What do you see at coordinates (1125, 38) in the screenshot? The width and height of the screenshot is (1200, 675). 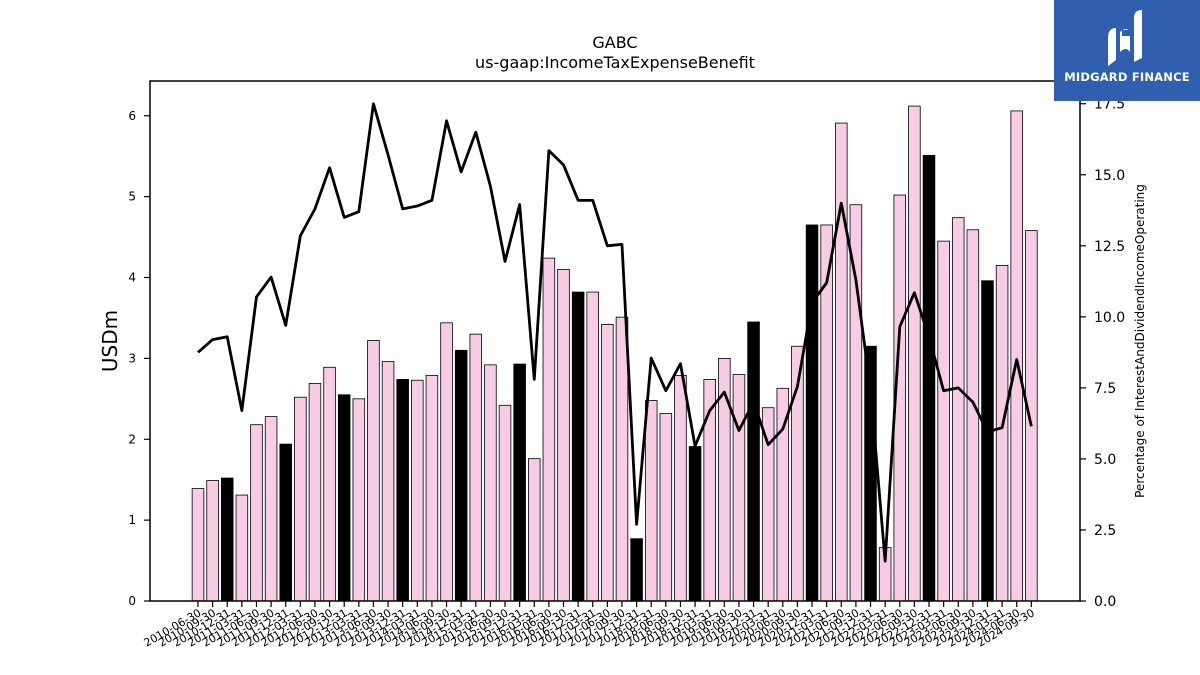 I see `logo-mark-icon` at bounding box center [1125, 38].